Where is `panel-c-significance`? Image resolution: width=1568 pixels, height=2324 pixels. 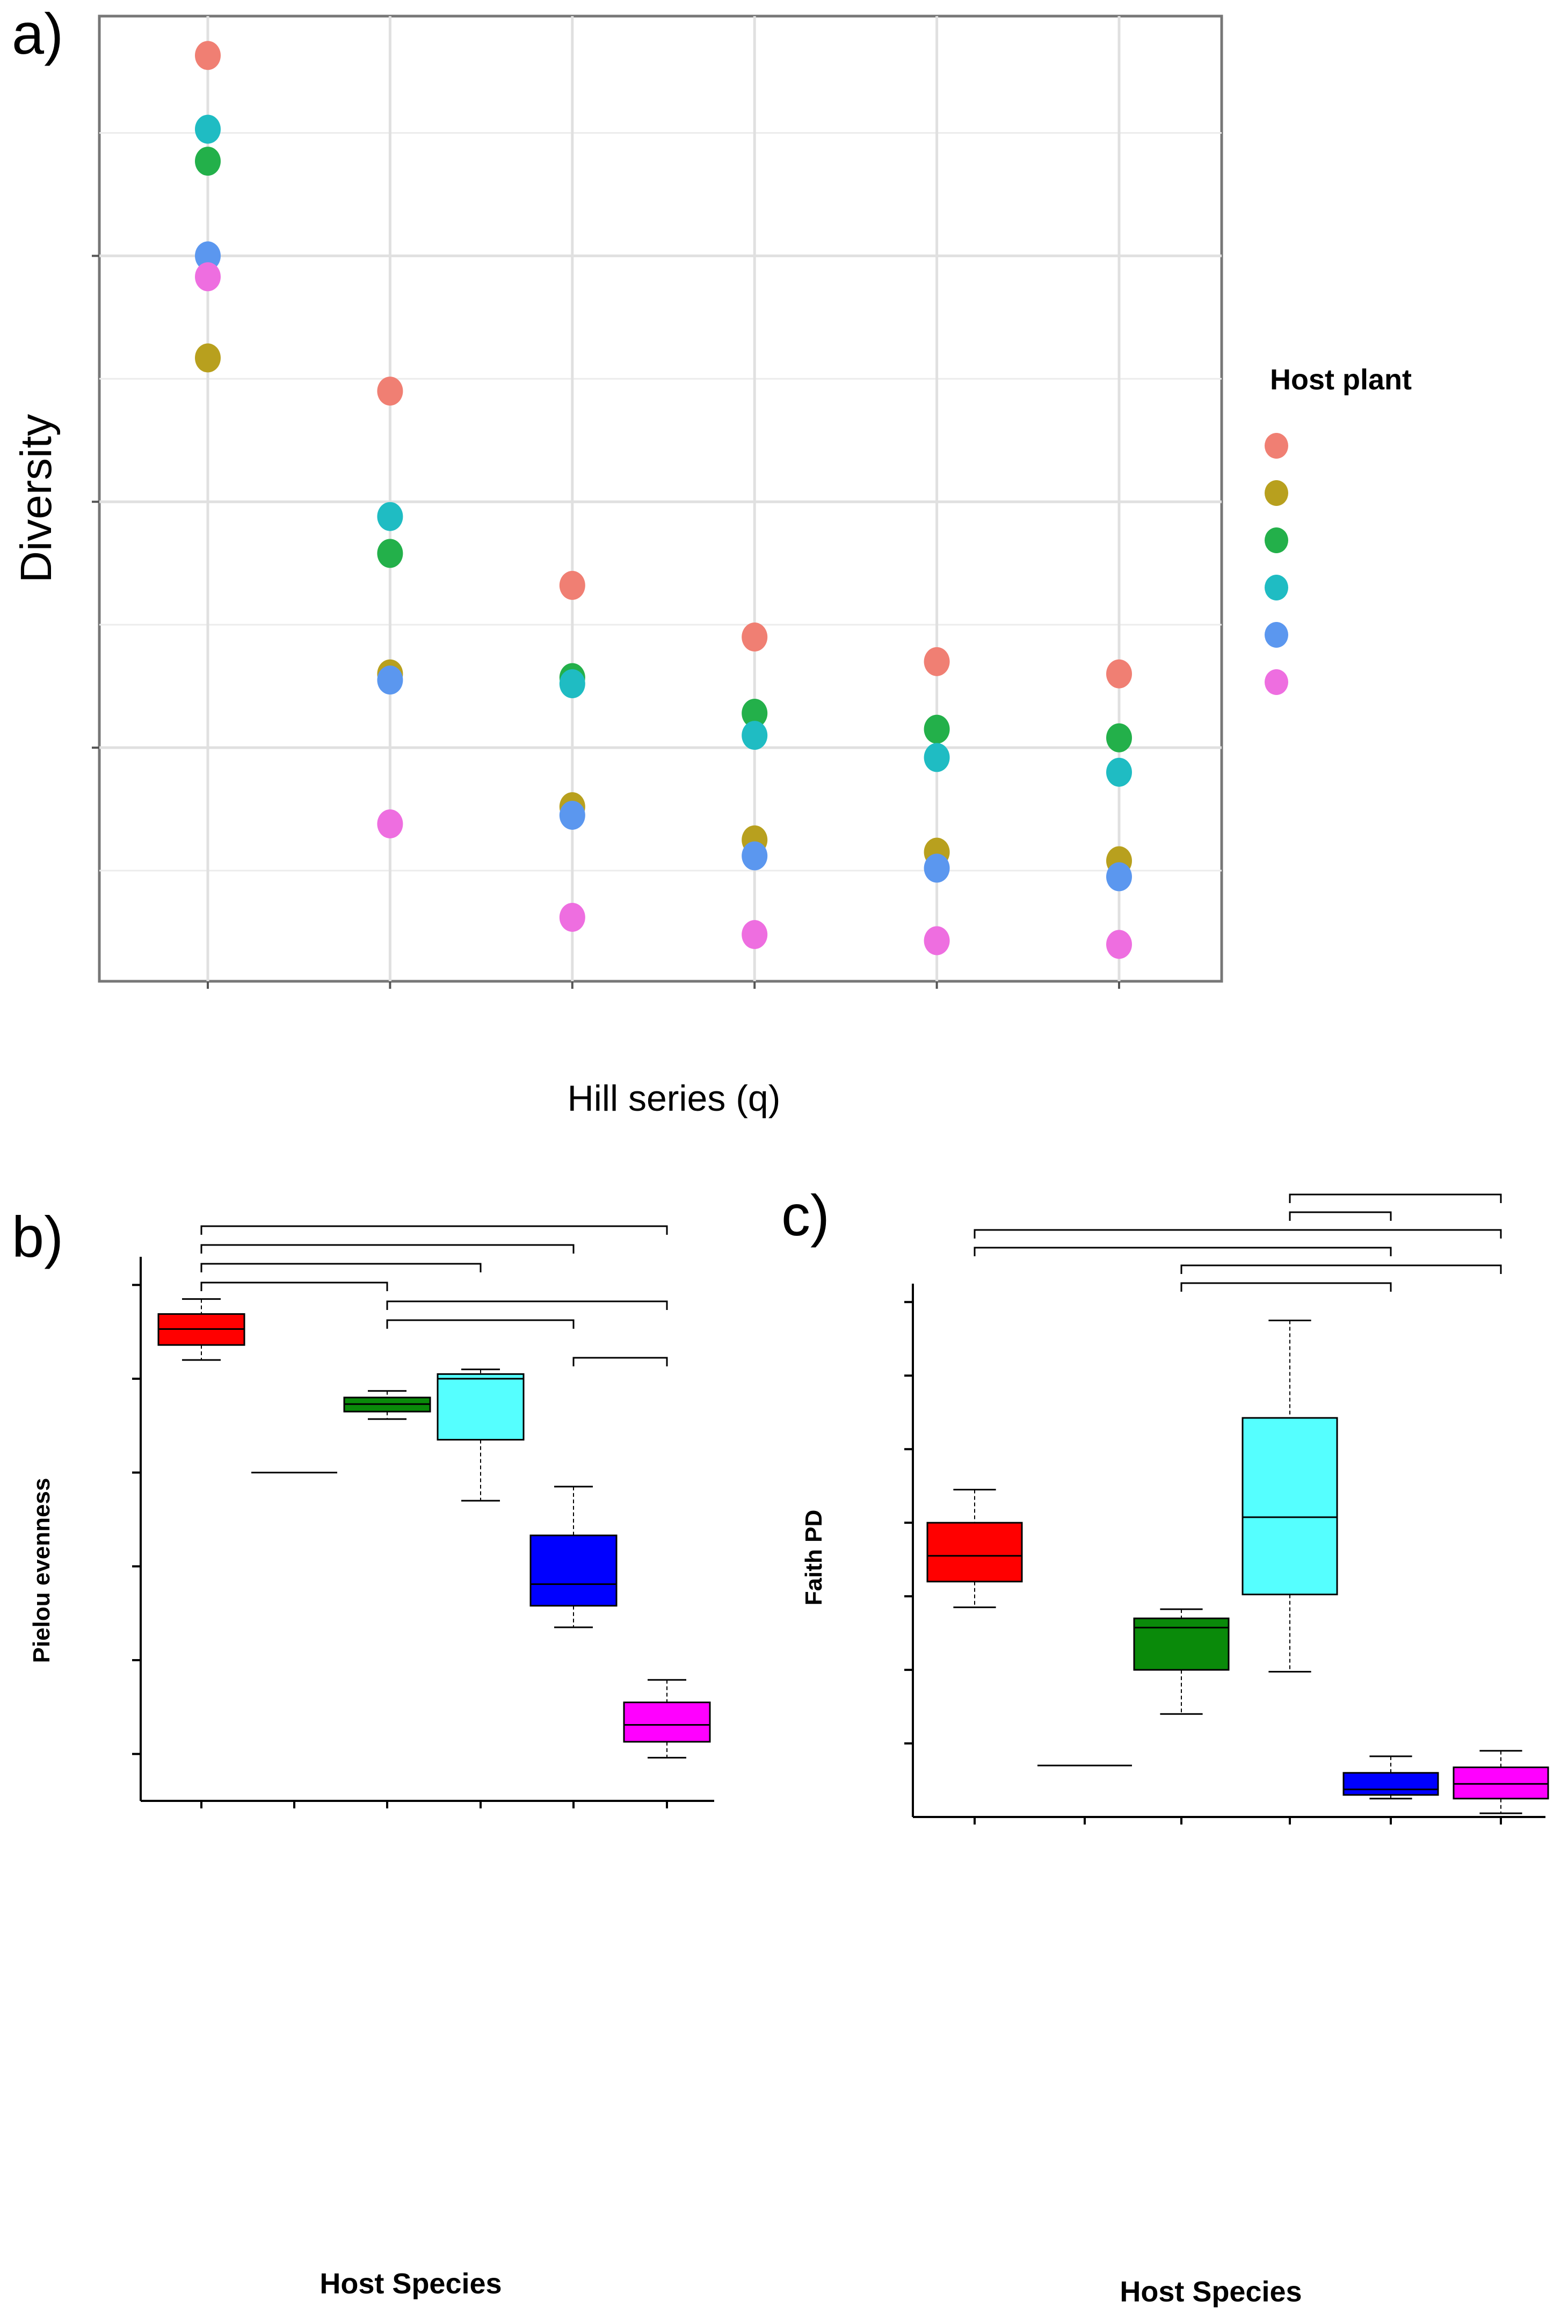 panel-c-significance is located at coordinates (1238, 1242).